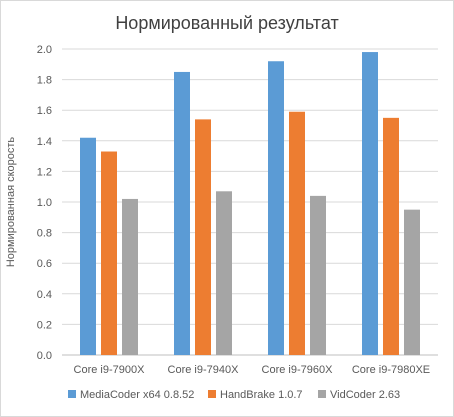  What do you see at coordinates (44, 356) in the screenshot?
I see `y-tick-label: 0.0` at bounding box center [44, 356].